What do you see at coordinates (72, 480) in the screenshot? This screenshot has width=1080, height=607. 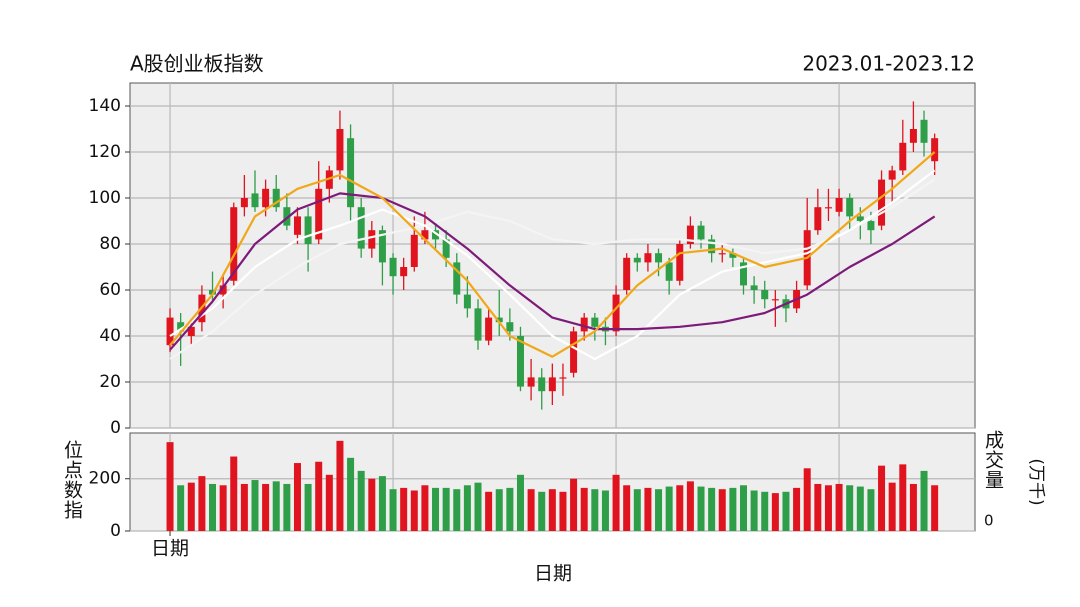 I see `y-axis-label: 位点数指` at bounding box center [72, 480].